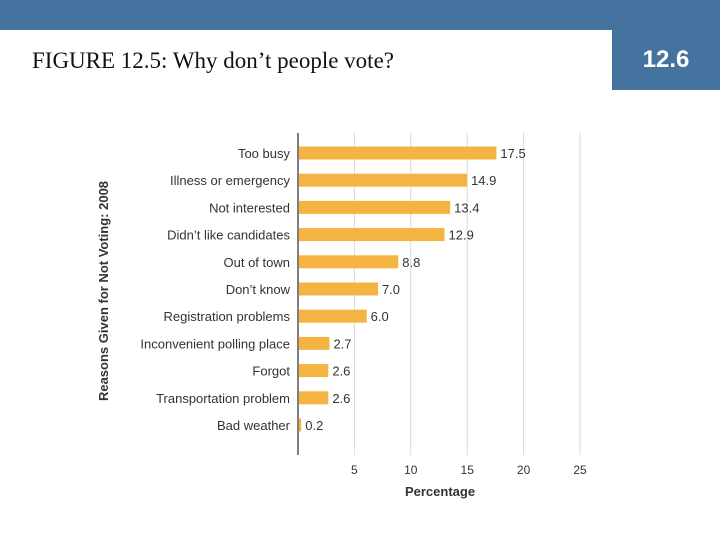 This screenshot has width=720, height=540. Describe the element at coordinates (391, 289) in the screenshot. I see `value-label: 7.0` at that location.